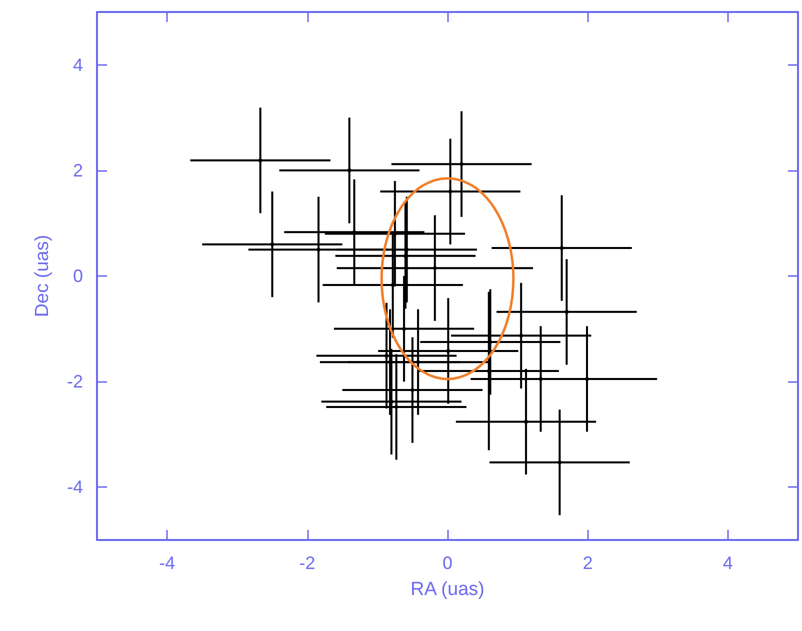  Describe the element at coordinates (77, 64) in the screenshot. I see `y-tick-label: 4` at that location.